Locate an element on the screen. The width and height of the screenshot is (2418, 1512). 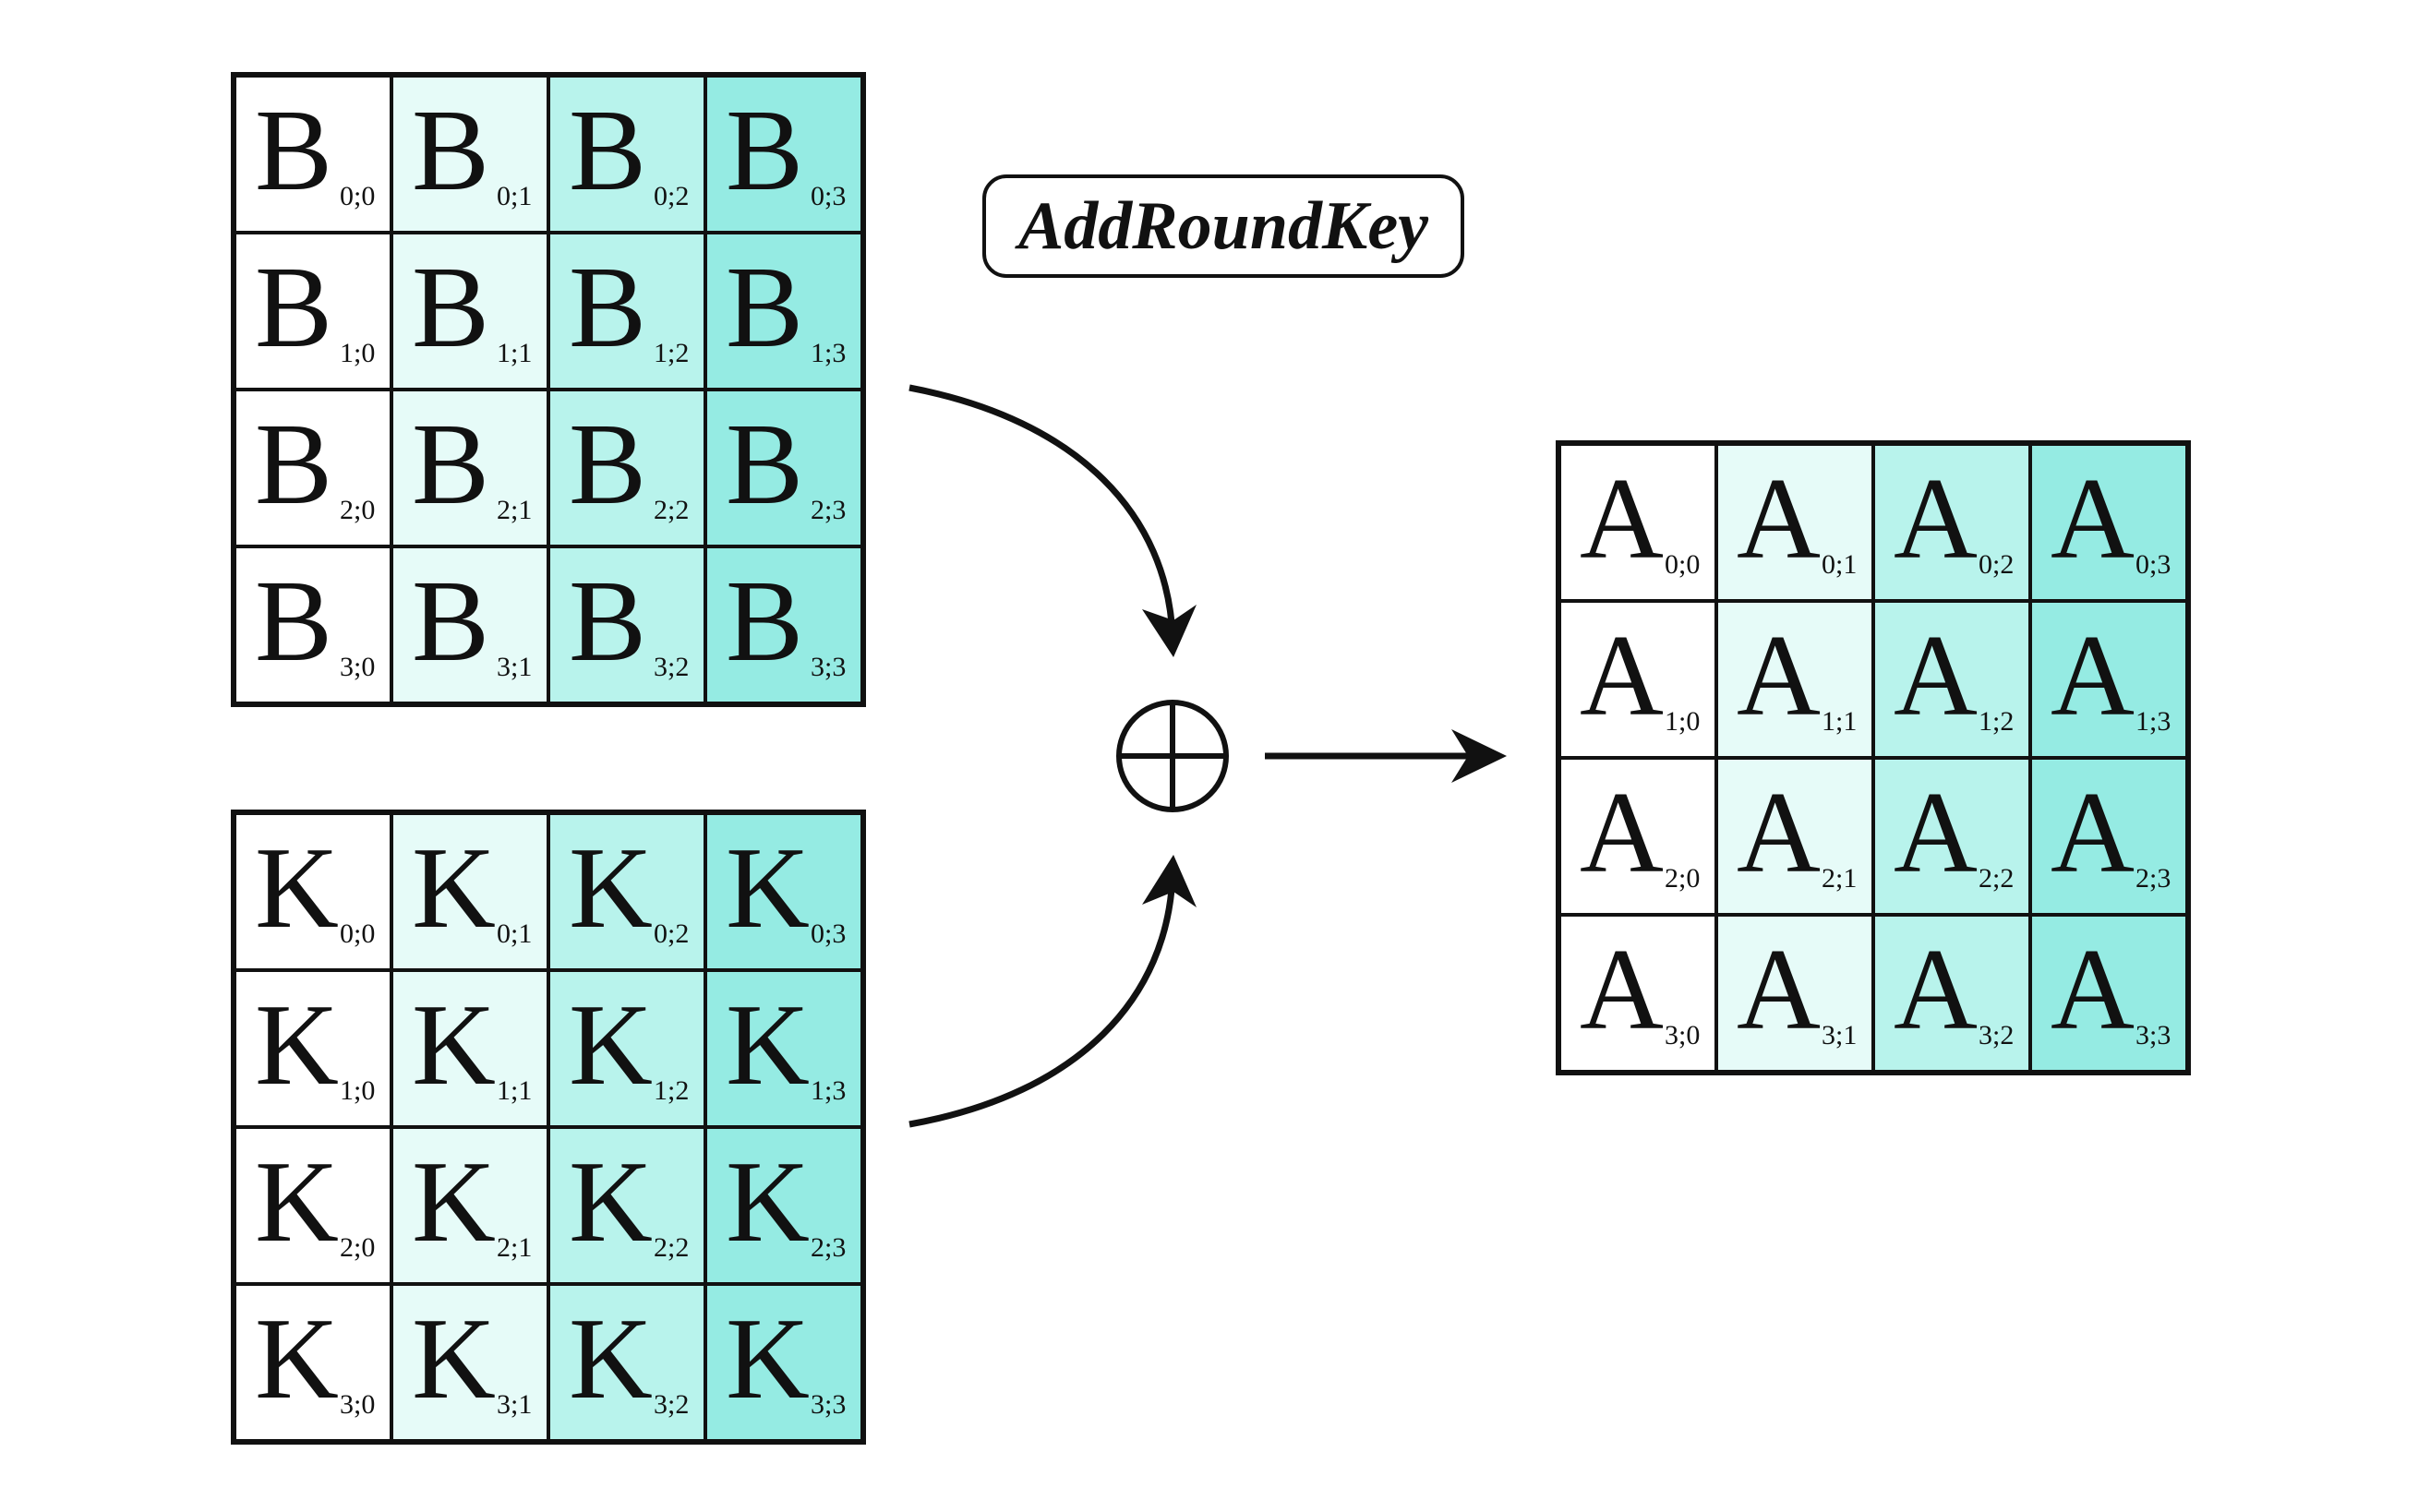
matrix-cell: A 2;2 is located at coordinates (1952, 836).